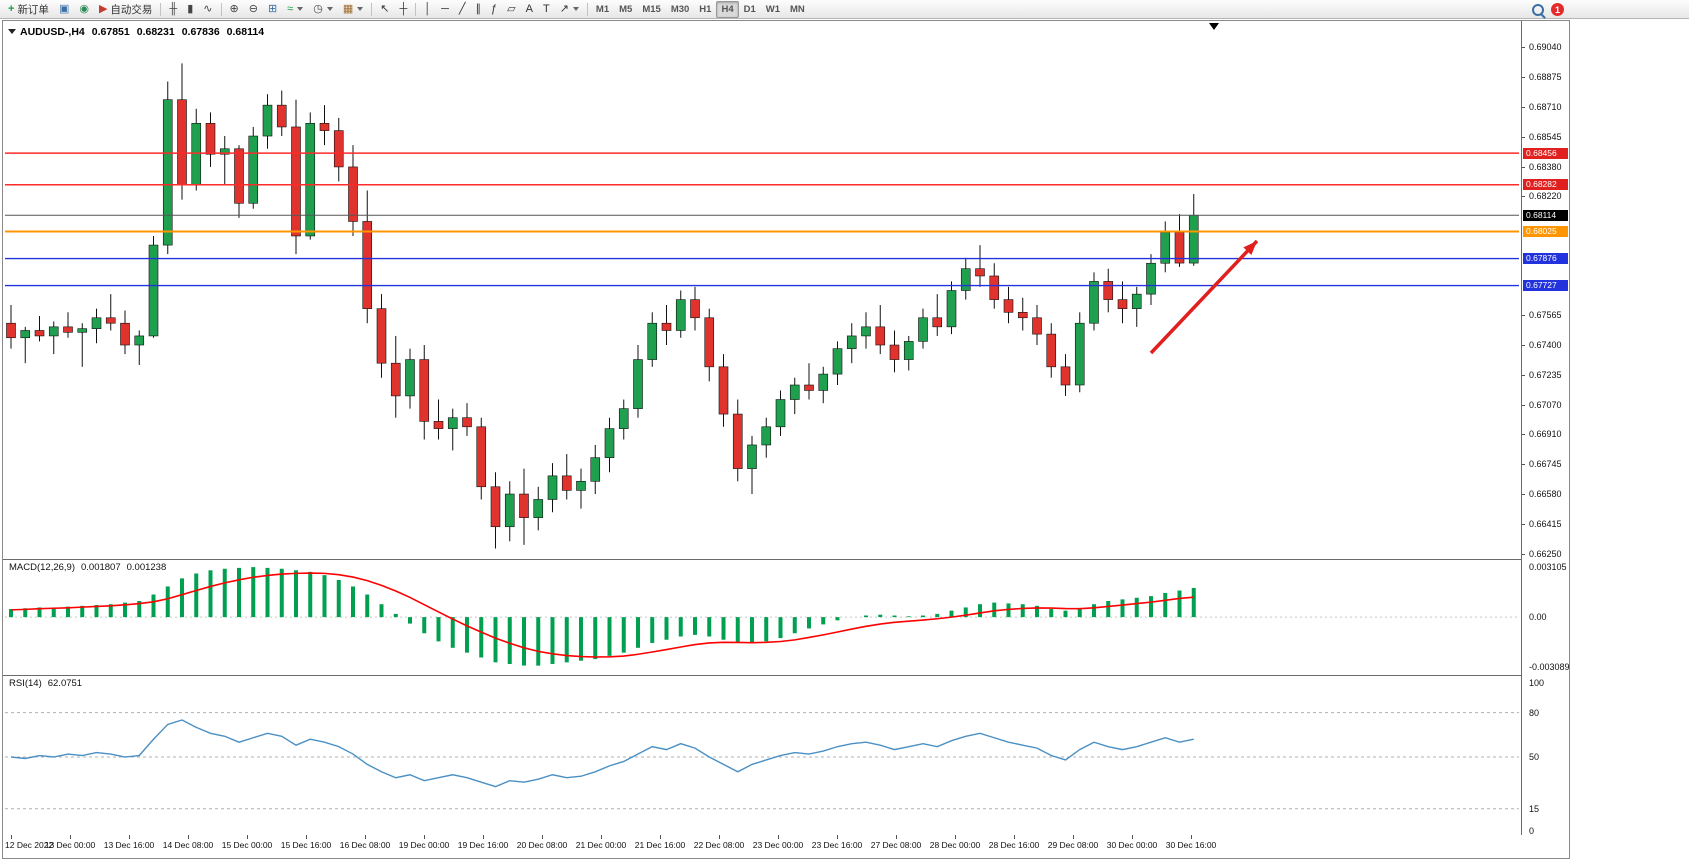 Image resolution: width=1689 pixels, height=859 pixels. Describe the element at coordinates (253, 9) in the screenshot. I see `zoom-out-button: ⊖` at that location.